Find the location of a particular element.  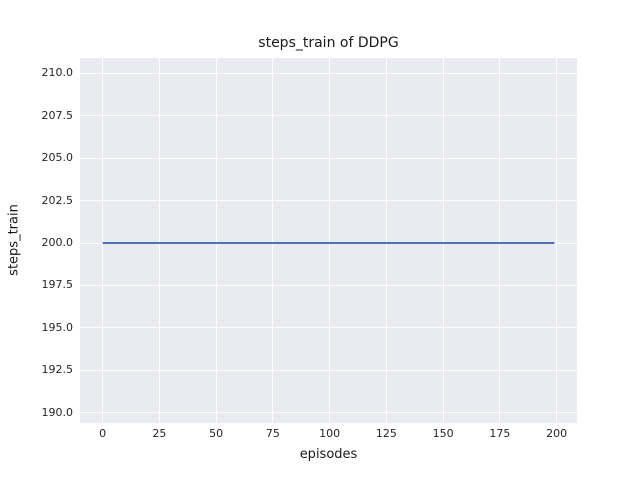

y-tick-label: 197.5 is located at coordinates (57, 285).